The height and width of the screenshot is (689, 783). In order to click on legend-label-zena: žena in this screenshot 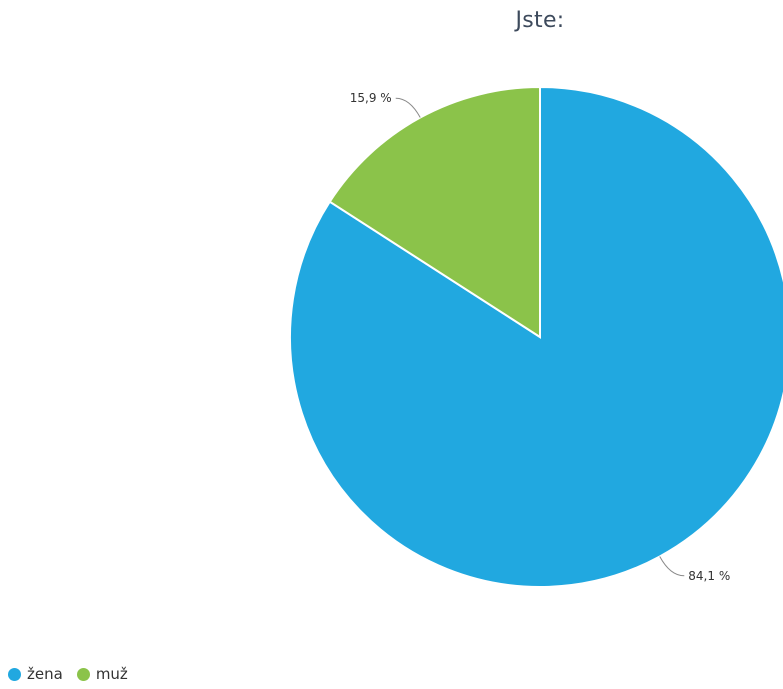, I will do `click(45, 674)`.